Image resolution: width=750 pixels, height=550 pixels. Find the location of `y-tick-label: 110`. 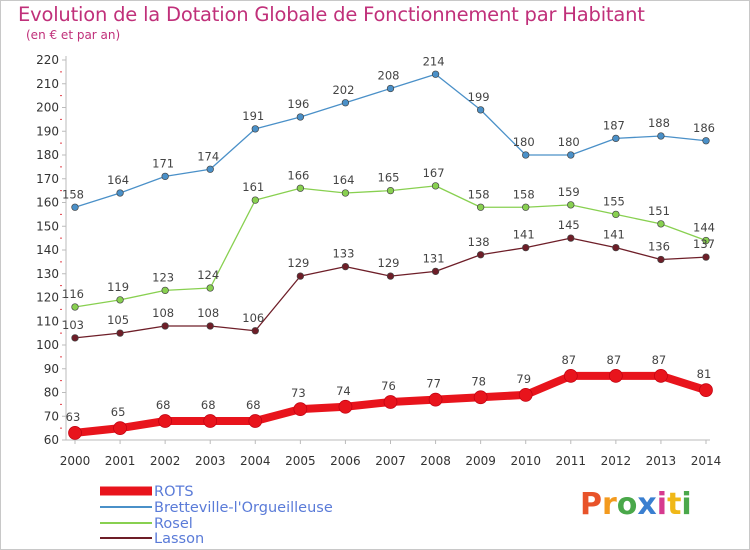

y-tick-label: 110 is located at coordinates (47, 321).